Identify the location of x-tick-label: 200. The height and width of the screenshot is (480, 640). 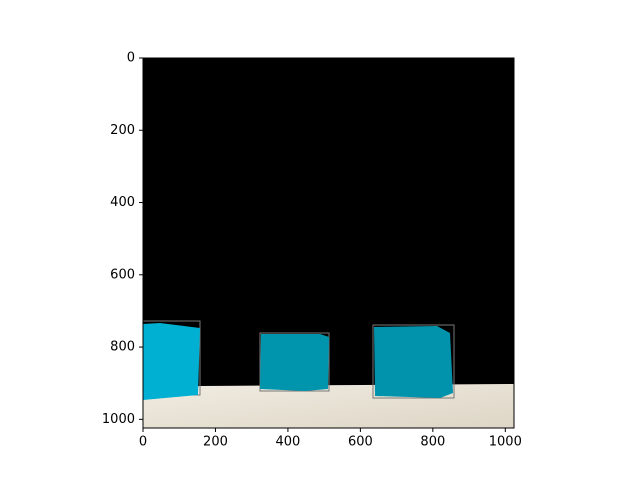
(215, 442).